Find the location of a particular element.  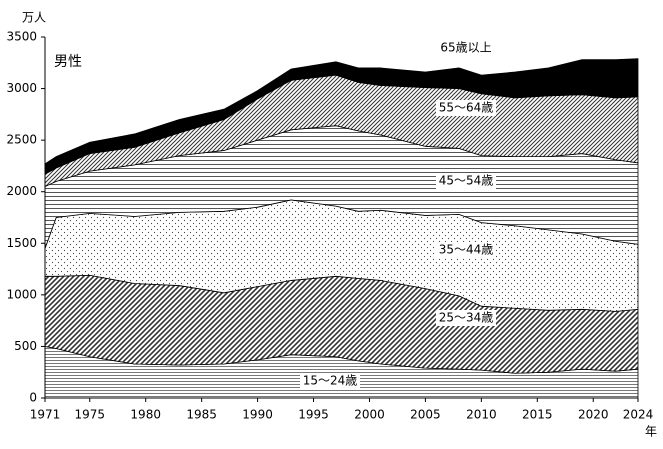

series-label-group: 55～64歳 is located at coordinates (466, 108).